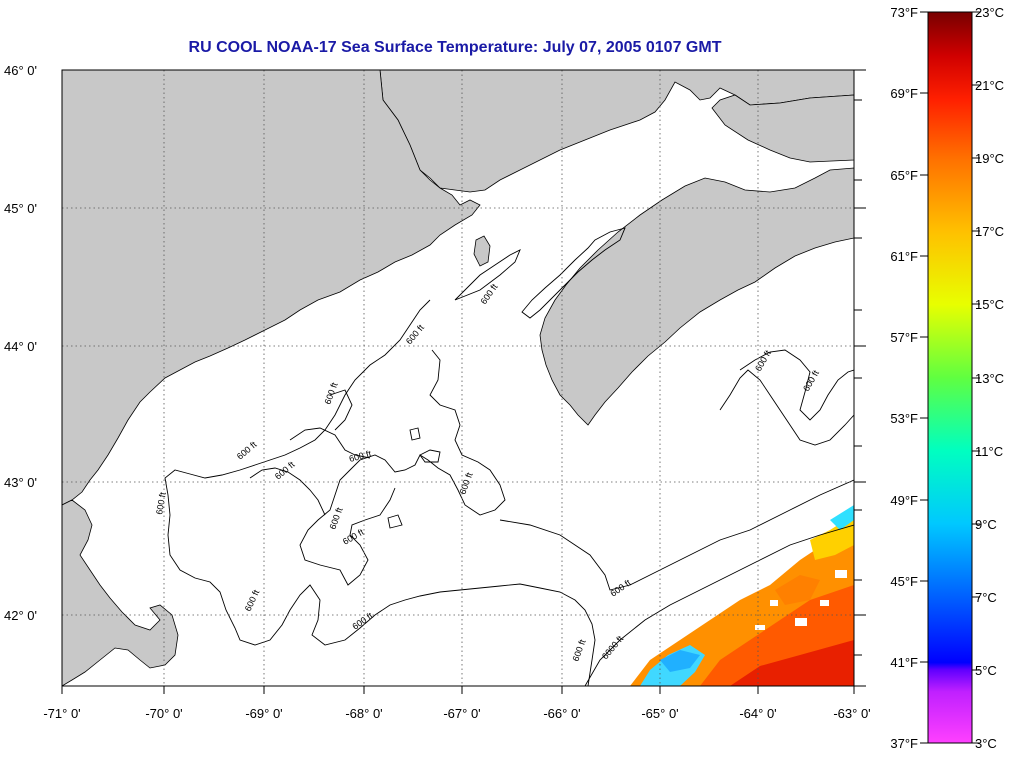 The width and height of the screenshot is (1016, 761). Describe the element at coordinates (986, 670) in the screenshot. I see `celsius-label: 5°C` at that location.